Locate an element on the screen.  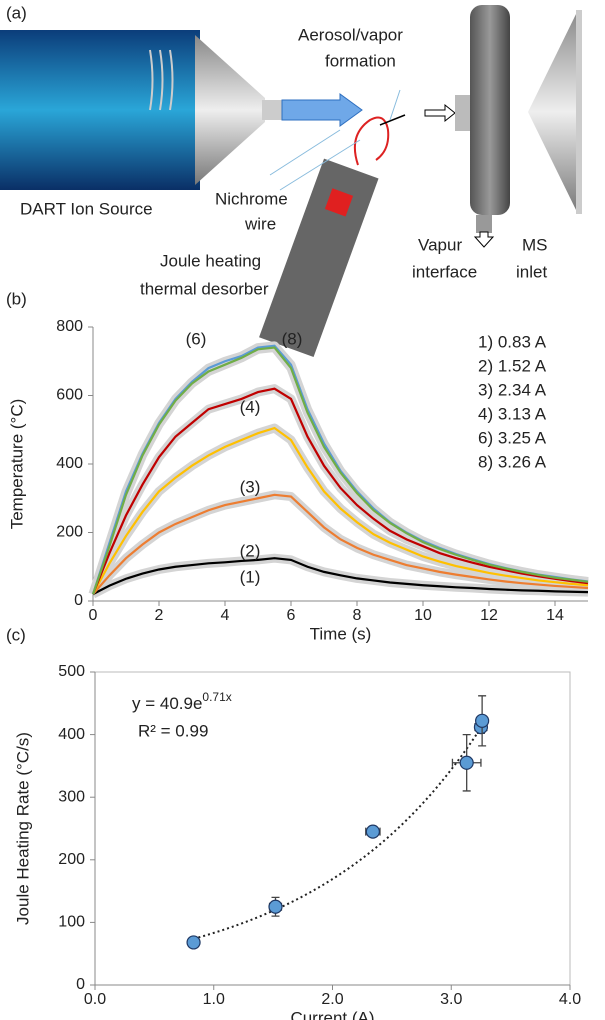
nichrome-wire is located at coordinates (372, 141).